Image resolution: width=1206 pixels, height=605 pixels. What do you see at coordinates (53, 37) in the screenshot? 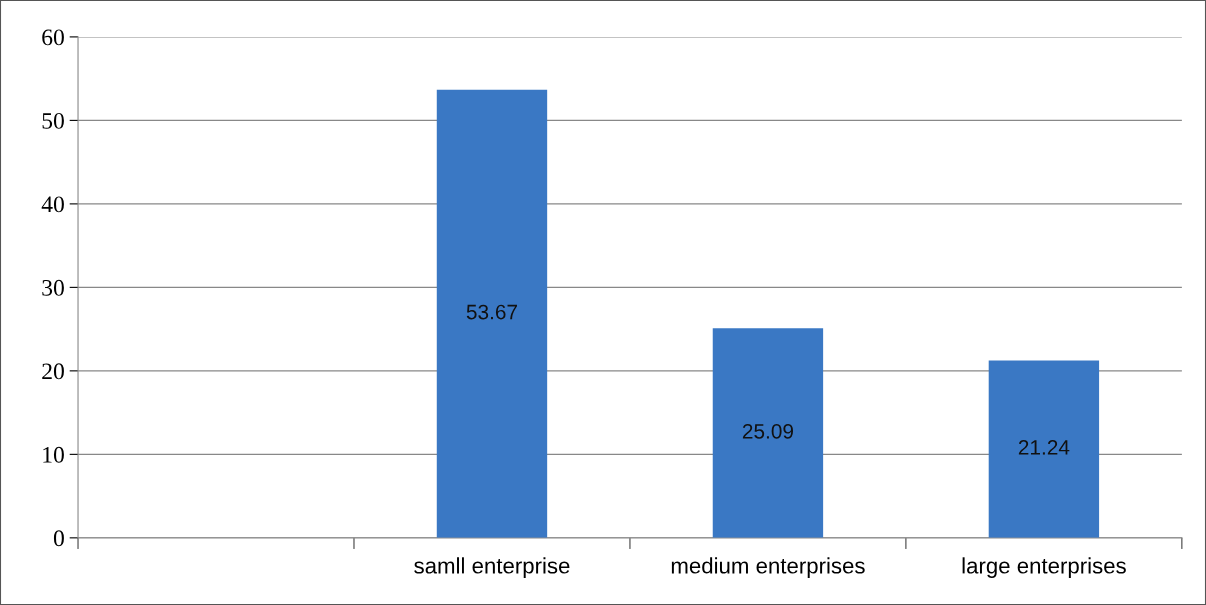
I see `y-tick-label: 60` at bounding box center [53, 37].